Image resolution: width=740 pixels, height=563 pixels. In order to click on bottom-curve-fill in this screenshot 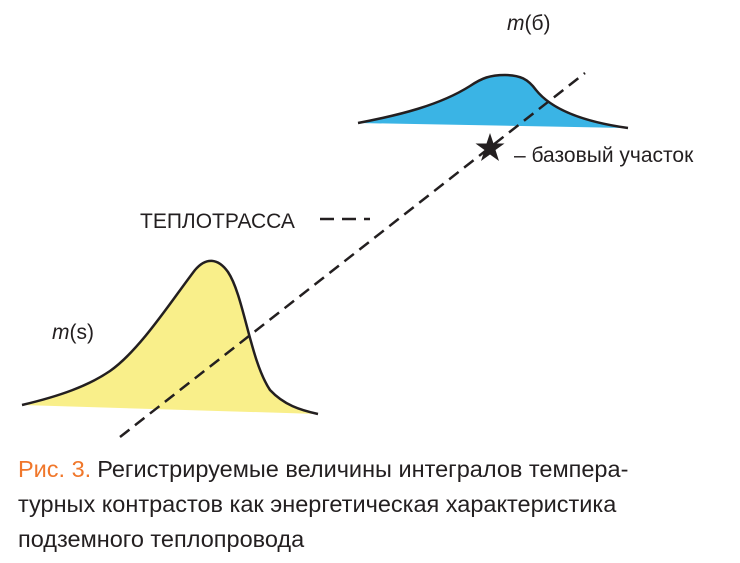, I will do `click(170, 337)`.